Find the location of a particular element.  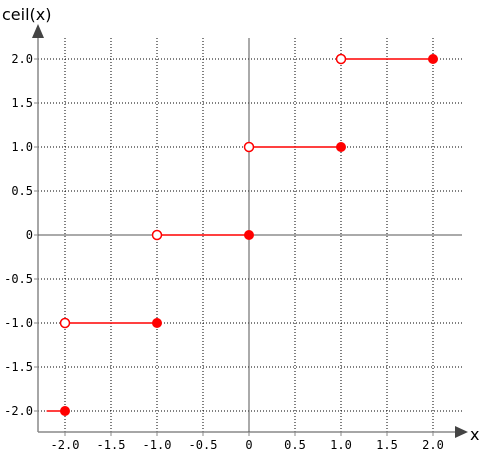

y-tick-label: -1.0 is located at coordinates (18, 323).